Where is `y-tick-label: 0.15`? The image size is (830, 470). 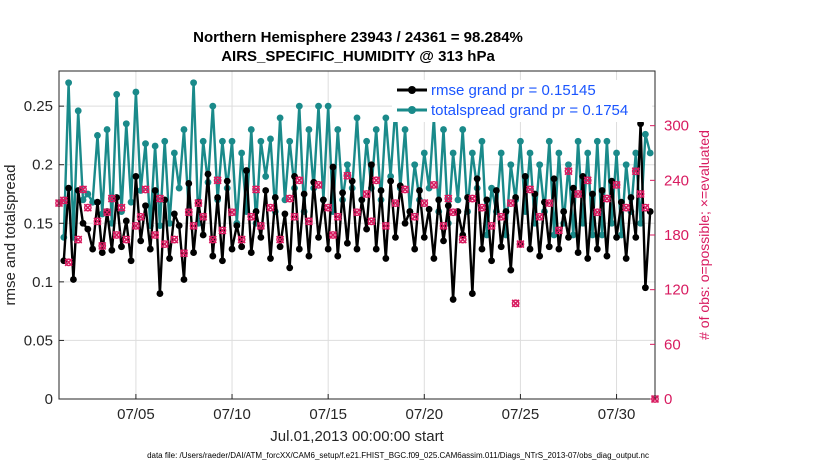 y-tick-label: 0.15 is located at coordinates (38, 223).